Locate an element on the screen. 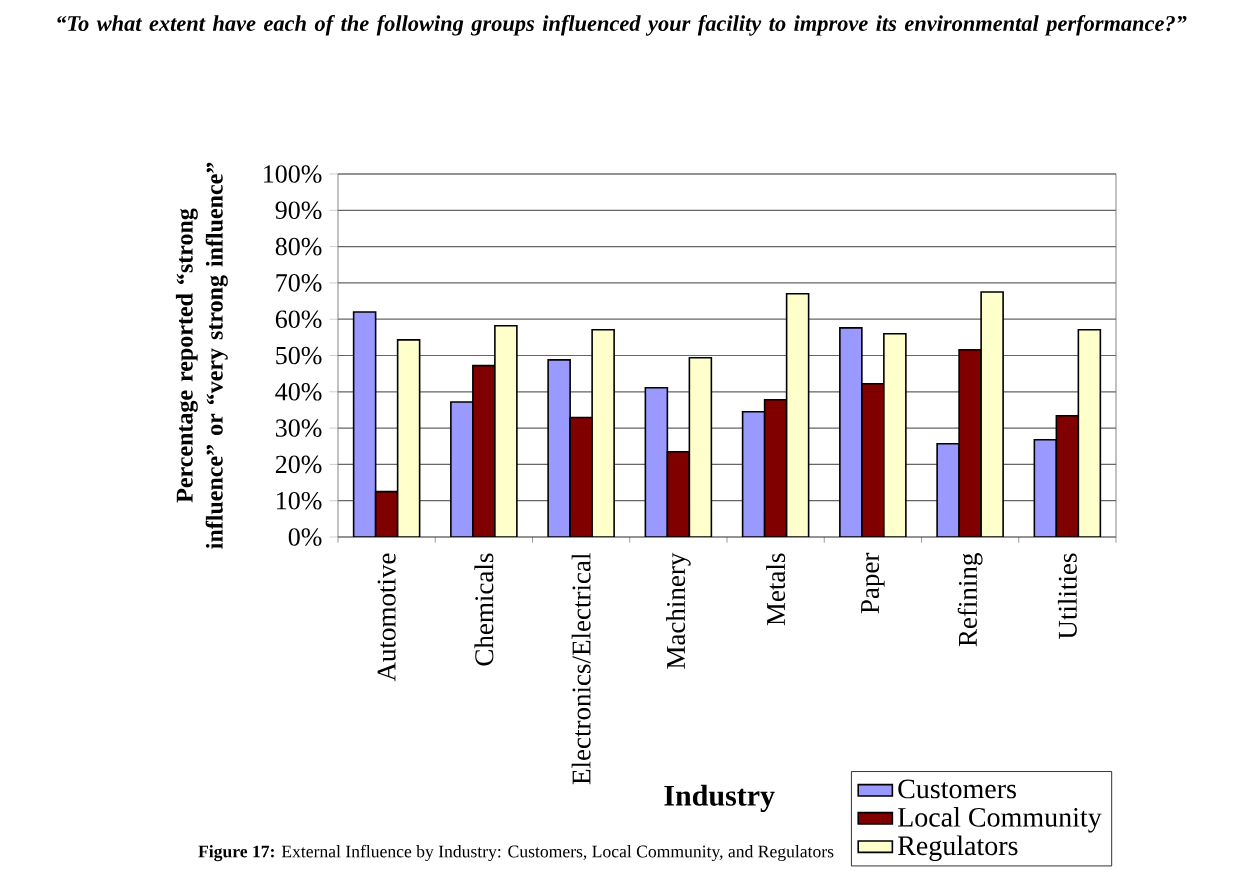 The height and width of the screenshot is (887, 1242). y-tick-label: 90% is located at coordinates (298, 210).